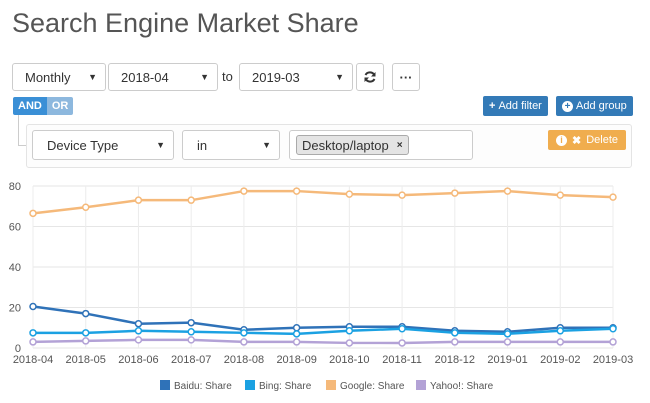 This screenshot has height=403, width=650. I want to click on x-tick-label: 2019-03, so click(613, 360).